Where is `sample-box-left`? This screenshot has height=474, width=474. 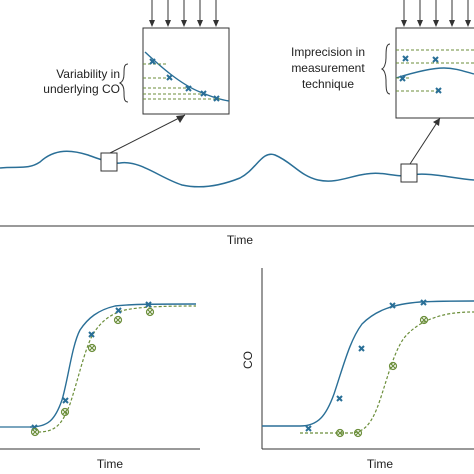 sample-box-left is located at coordinates (109, 162).